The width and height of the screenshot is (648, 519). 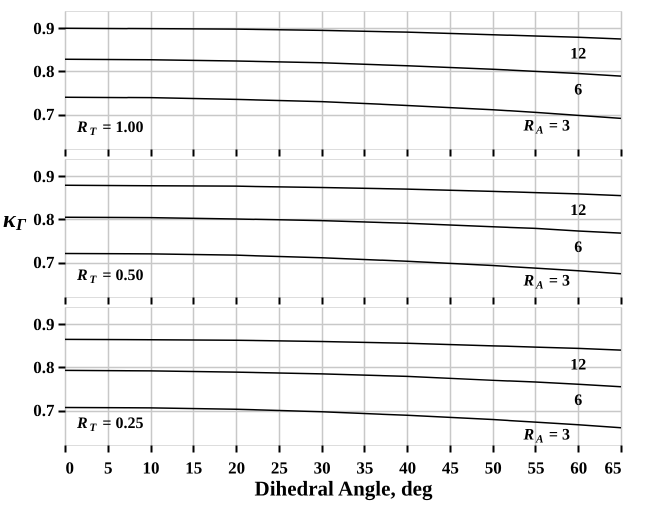 I want to click on x-tick-label: 50, so click(x=493, y=468).